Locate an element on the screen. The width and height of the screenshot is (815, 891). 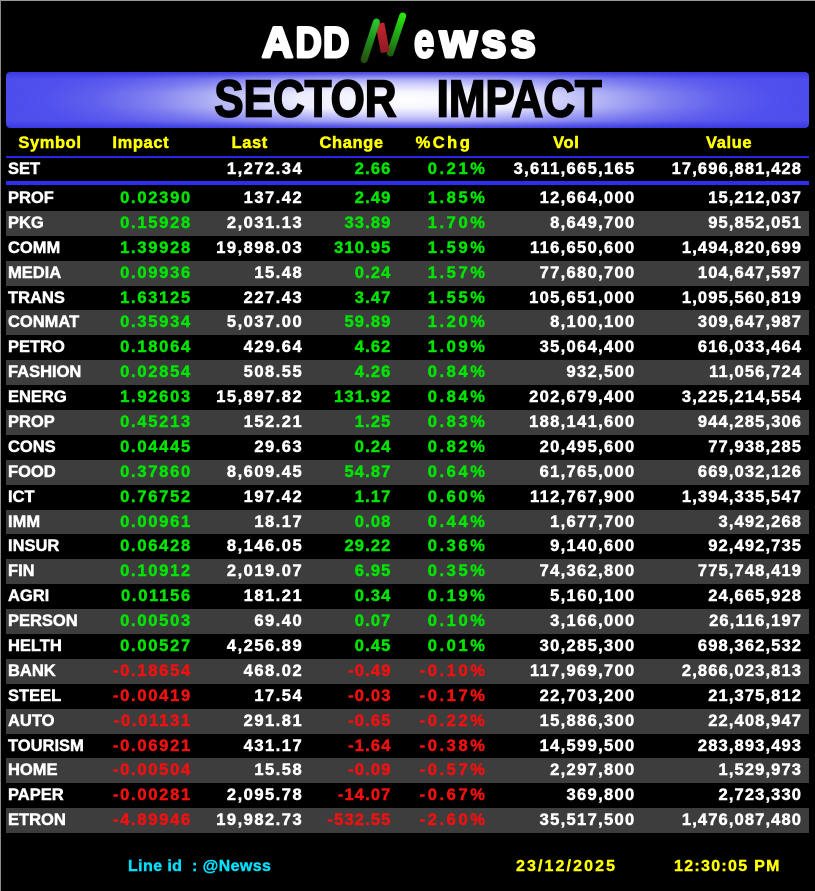
svg-text: e is located at coordinates (424, 40).